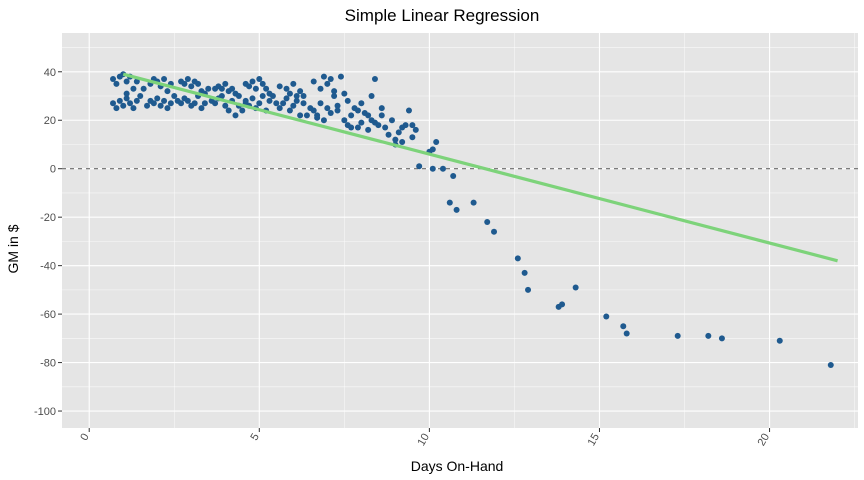 This screenshot has height=480, width=864. Describe the element at coordinates (48, 315) in the screenshot. I see `y-tick-label: -60` at that location.